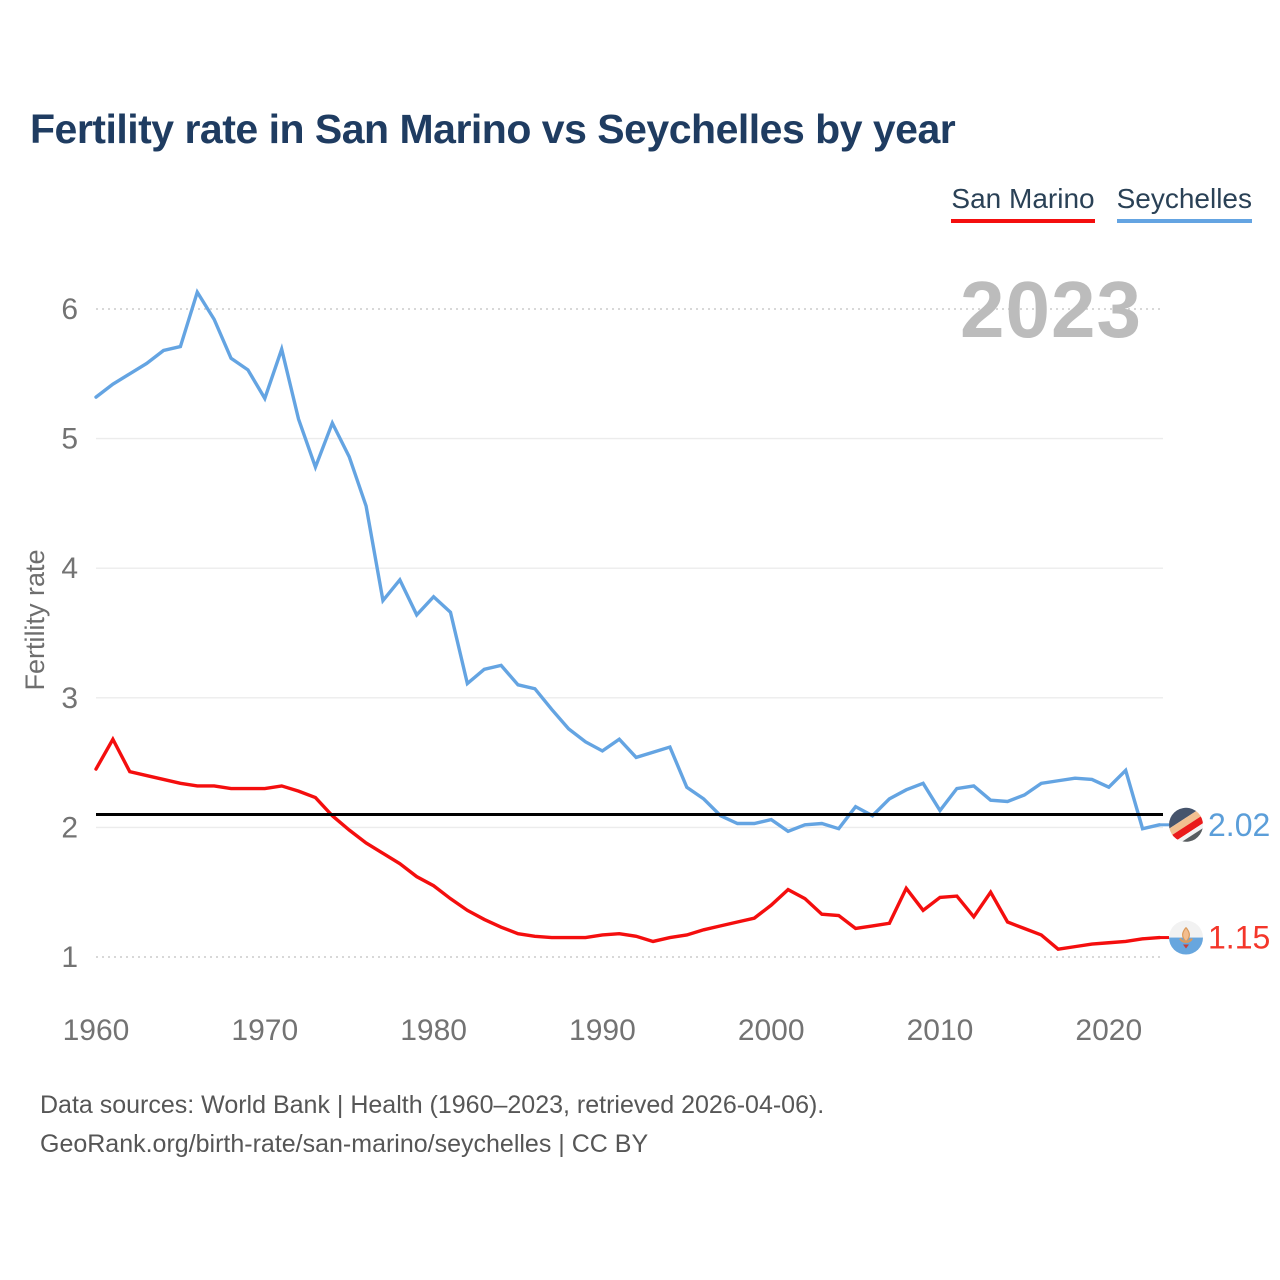 The image size is (1280, 1280). I want to click on y-tick-label-5: 5, so click(69, 439).